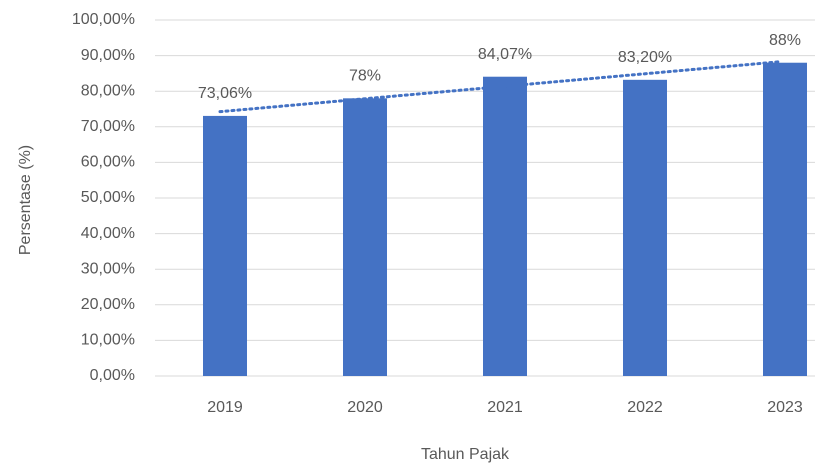  I want to click on data-label: 73,06%, so click(225, 93).